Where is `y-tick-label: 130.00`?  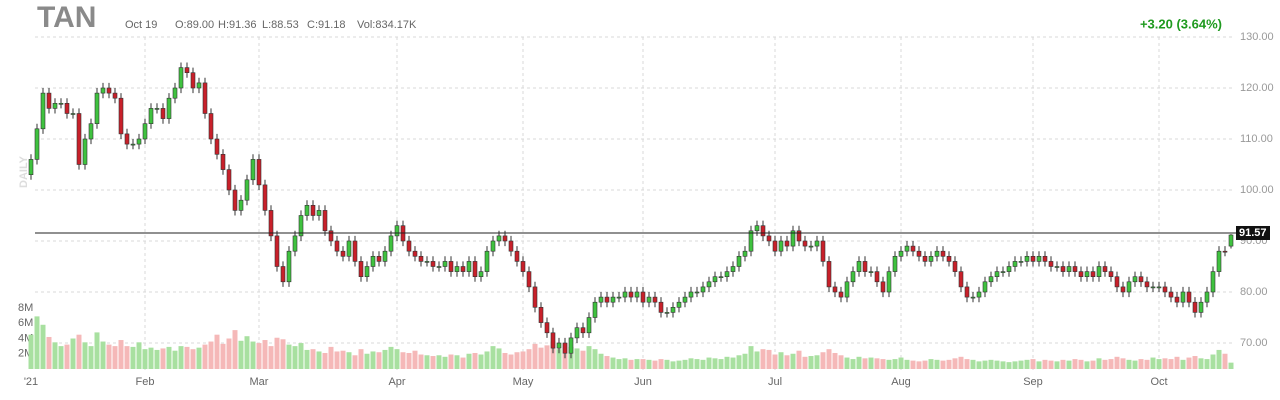 y-tick-label: 130.00 is located at coordinates (1257, 37).